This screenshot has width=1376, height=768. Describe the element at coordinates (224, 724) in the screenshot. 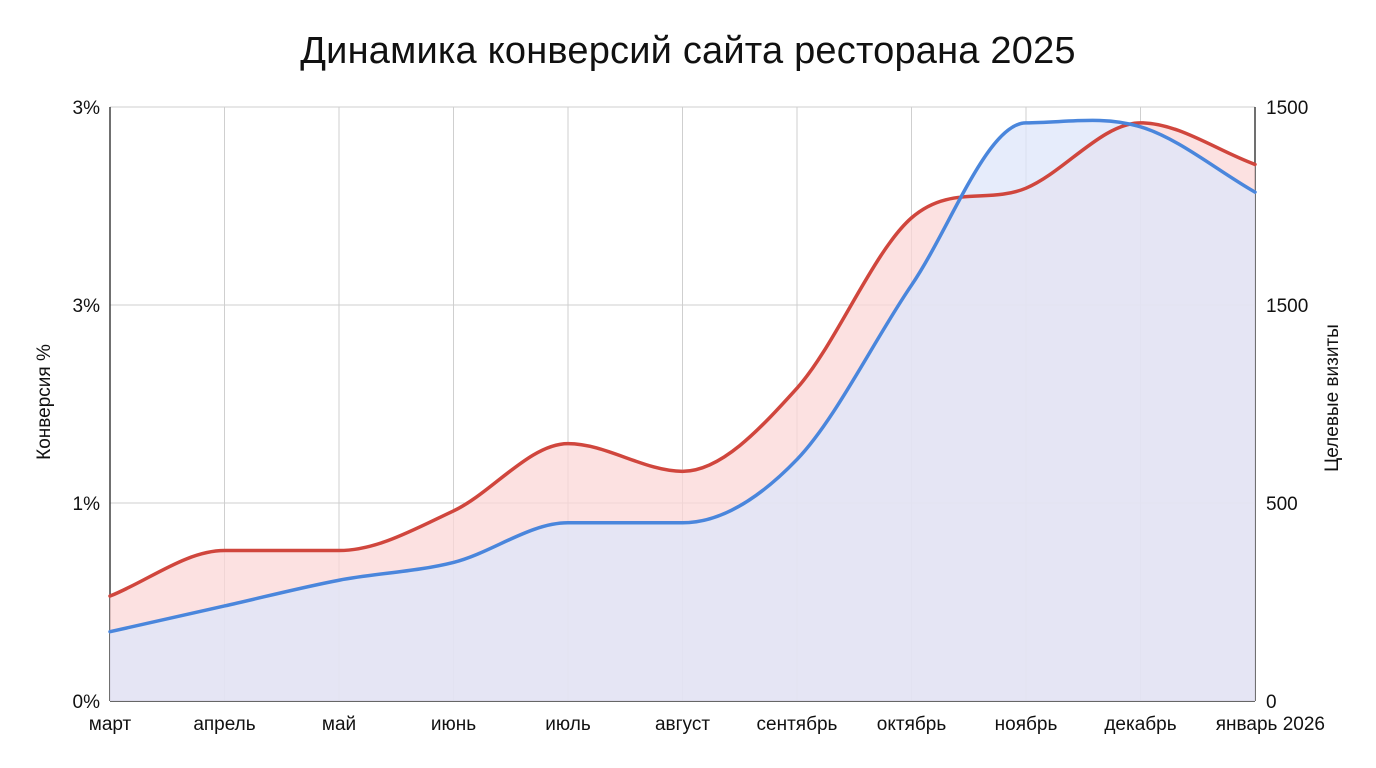

I see `x-tick-label: апрель` at that location.